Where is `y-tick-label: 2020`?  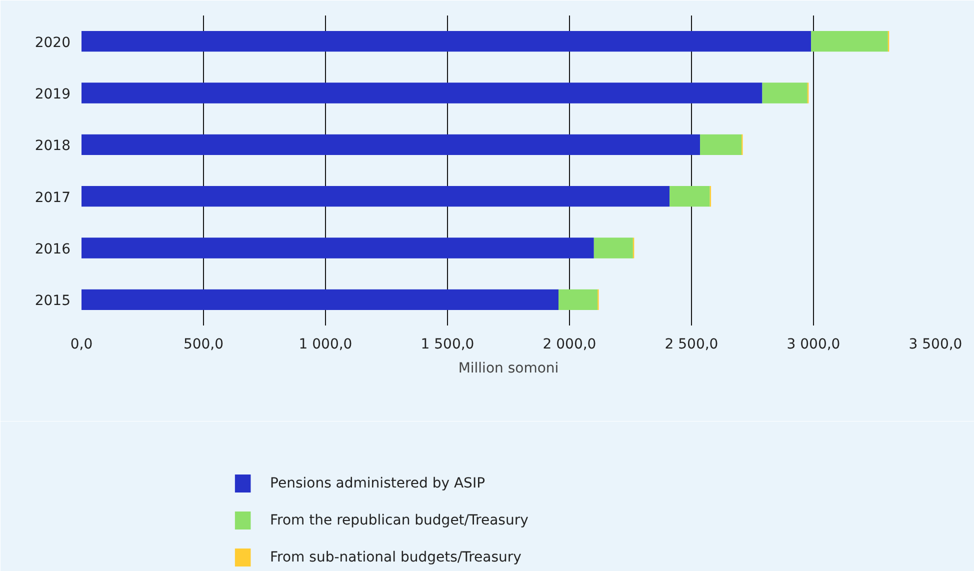
y-tick-label: 2020 is located at coordinates (52, 42).